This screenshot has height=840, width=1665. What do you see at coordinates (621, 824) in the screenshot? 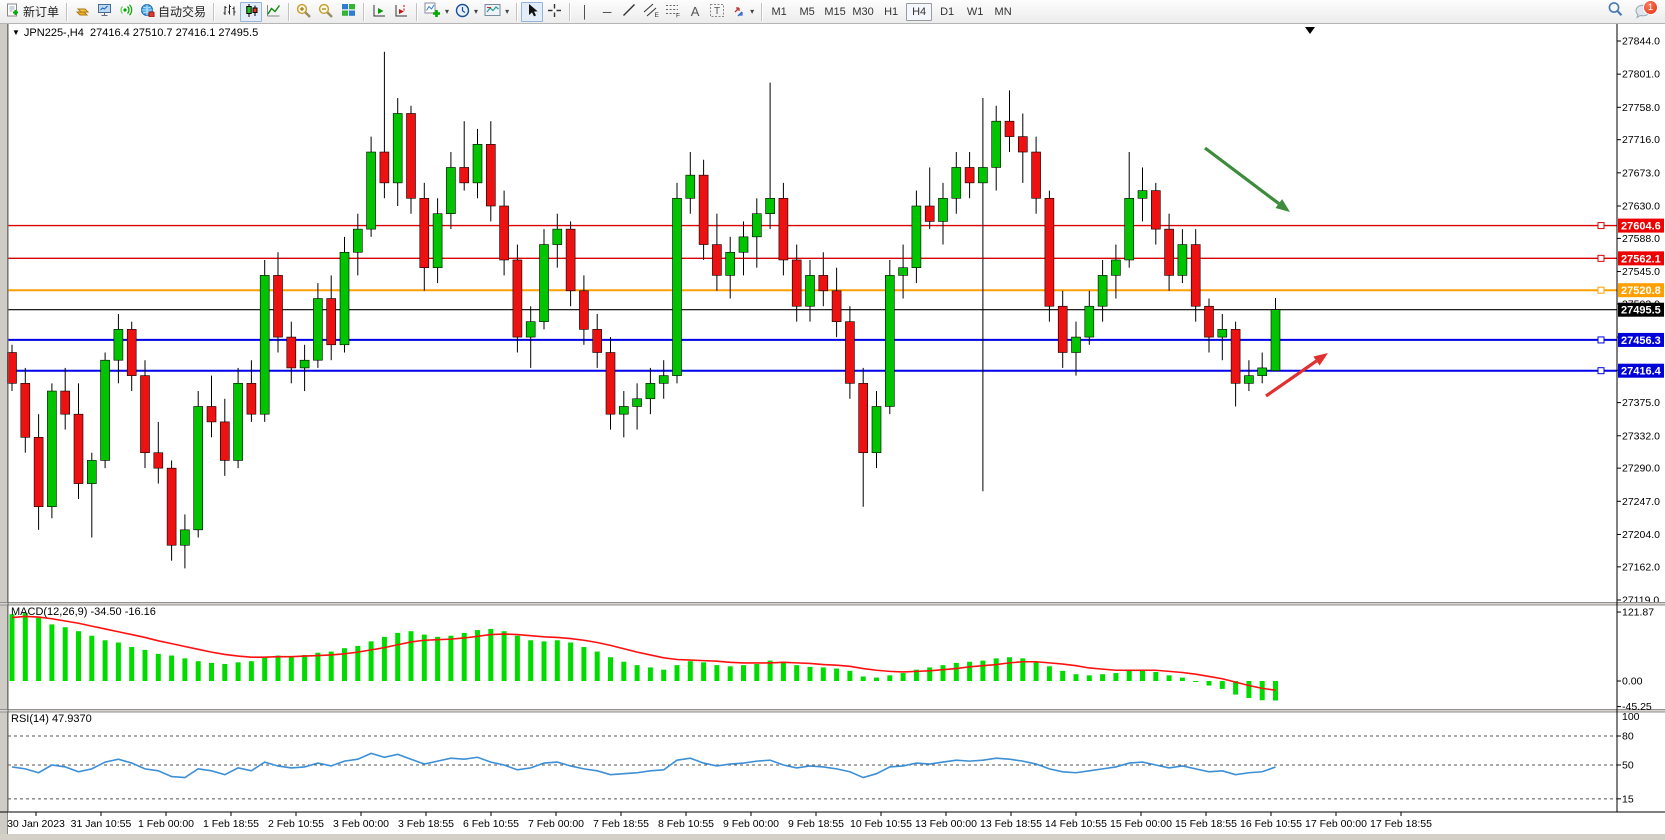
I see `svg-text: 7 Feb 18:55` at bounding box center [621, 824].